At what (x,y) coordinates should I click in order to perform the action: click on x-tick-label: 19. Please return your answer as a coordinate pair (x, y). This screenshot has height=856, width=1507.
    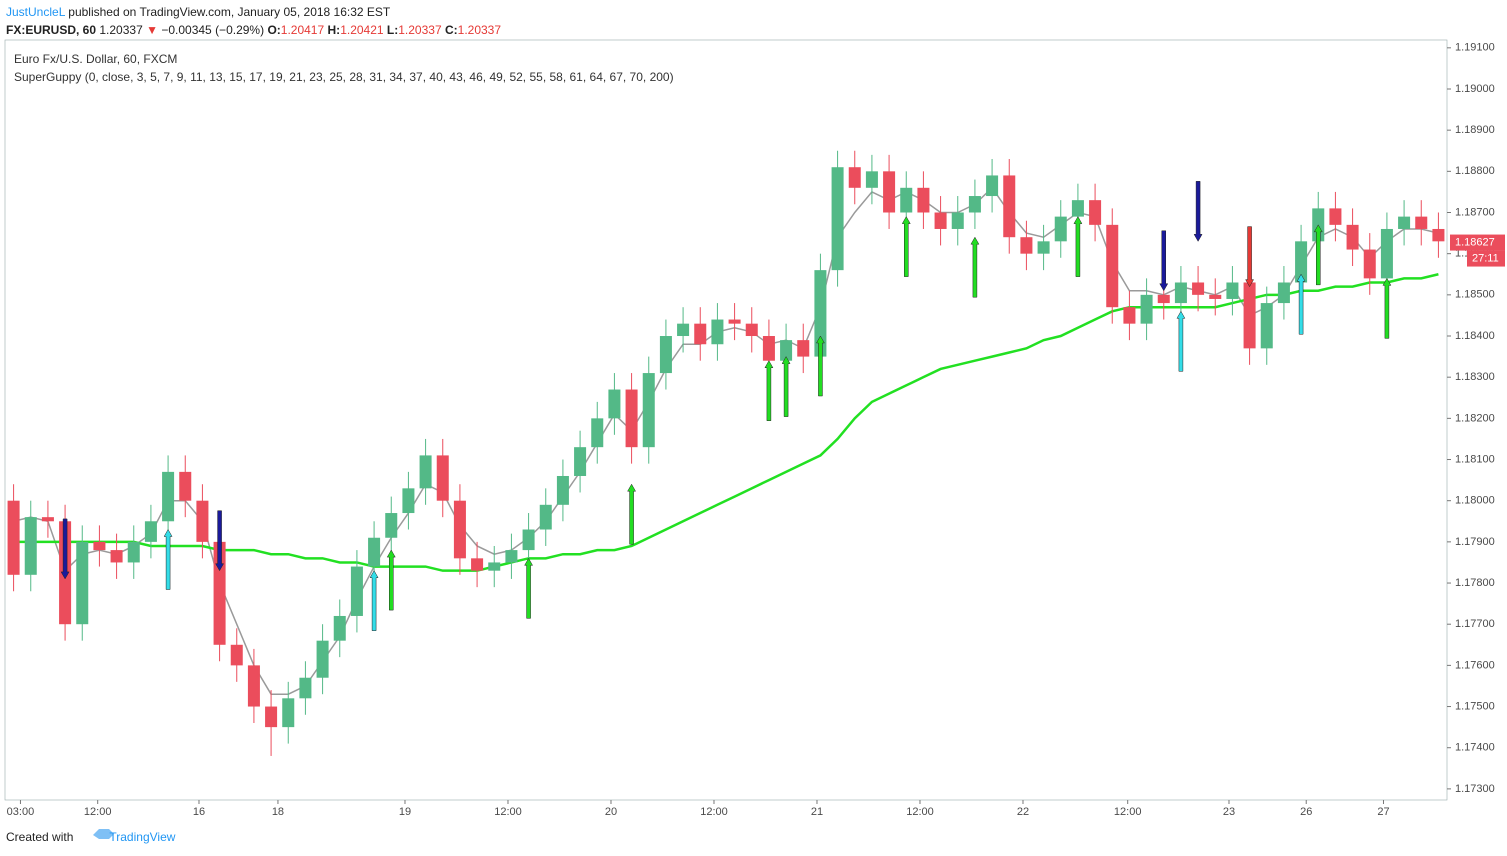
    Looking at the image, I should click on (405, 812).